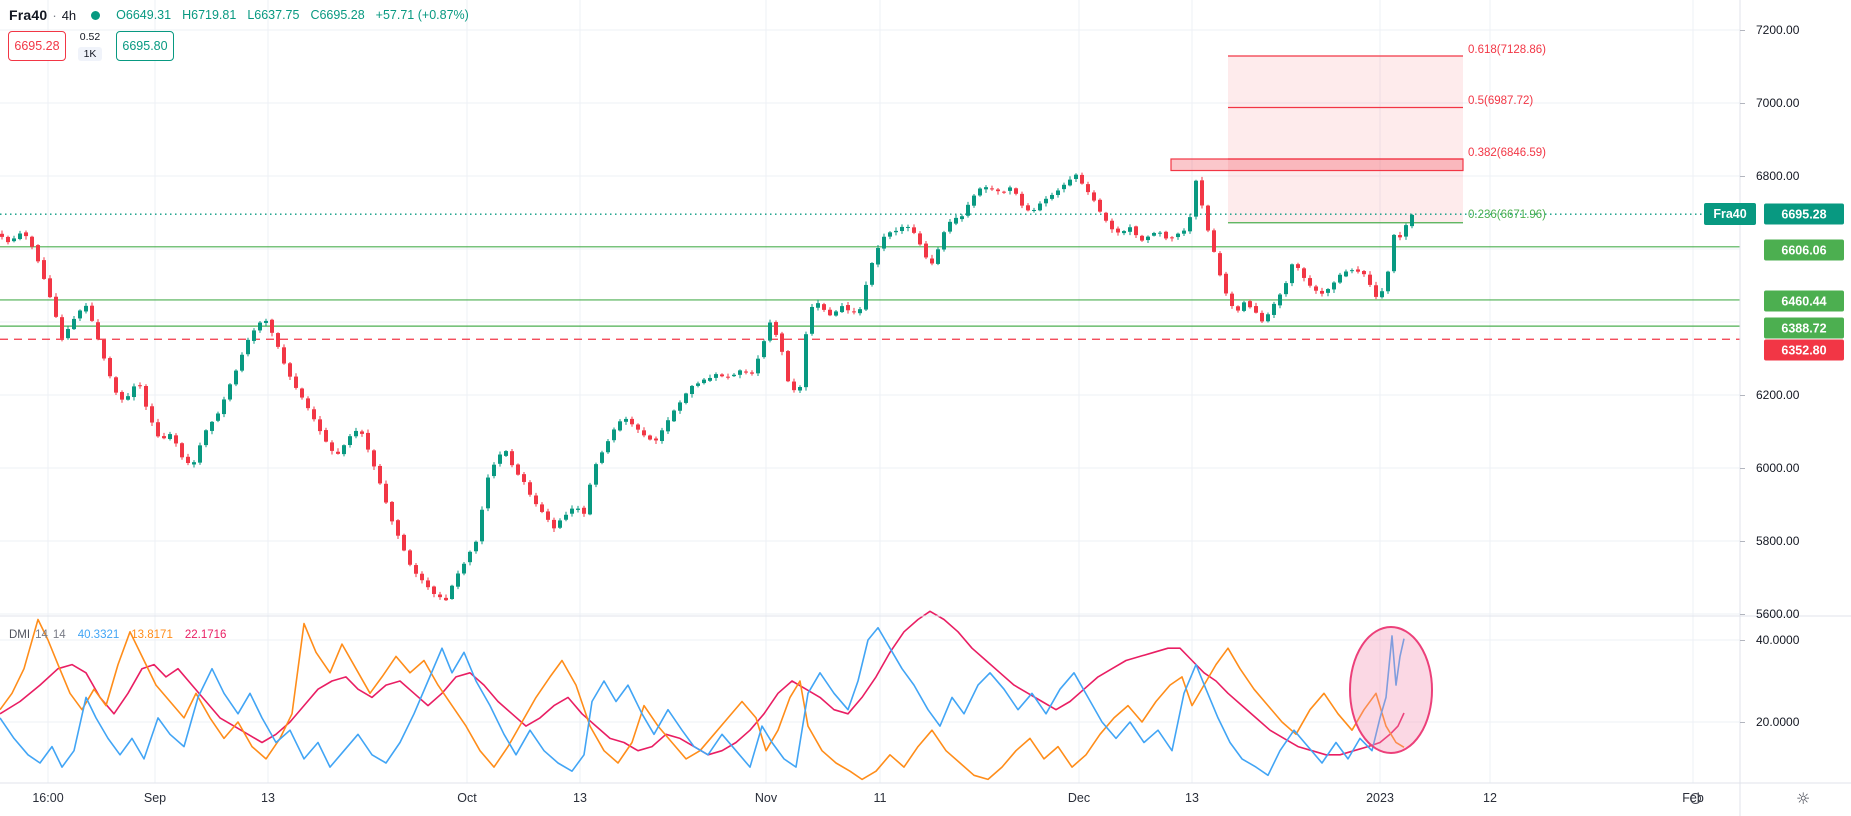 This screenshot has width=1851, height=816. Describe the element at coordinates (48, 798) in the screenshot. I see `time-scale-label: 16:00` at that location.